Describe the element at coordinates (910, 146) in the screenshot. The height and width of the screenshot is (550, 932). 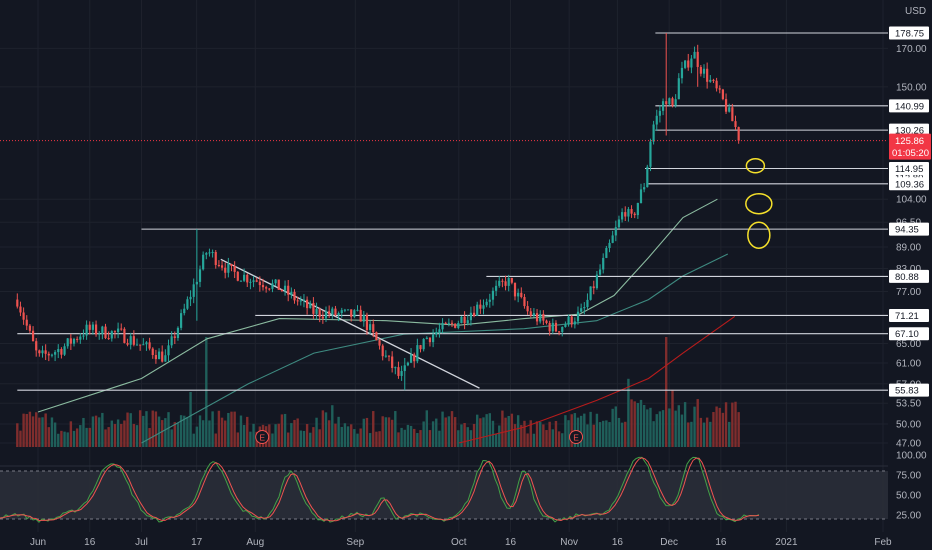
I see `last-price-badge` at that location.